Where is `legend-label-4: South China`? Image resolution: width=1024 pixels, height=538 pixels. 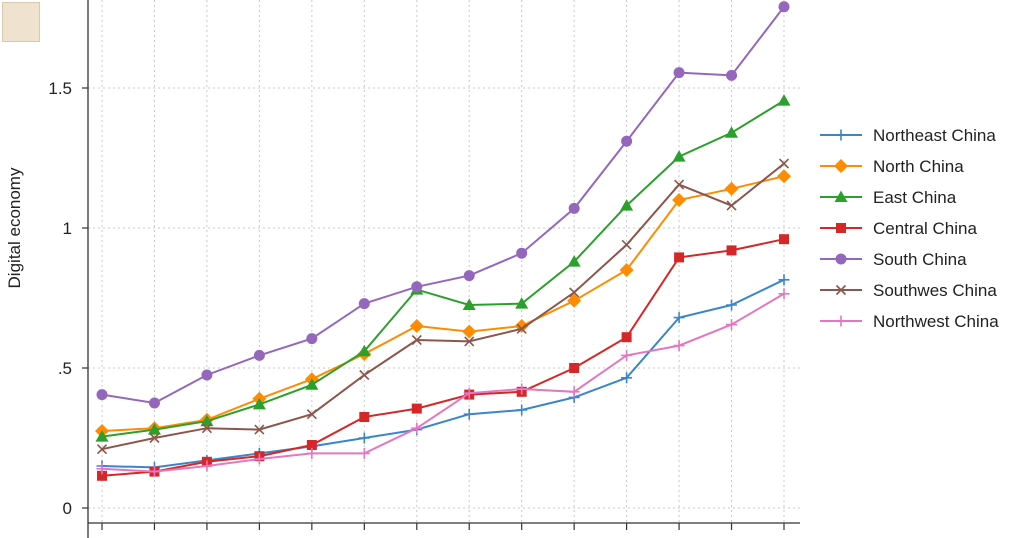 legend-label-4: South China is located at coordinates (920, 259).